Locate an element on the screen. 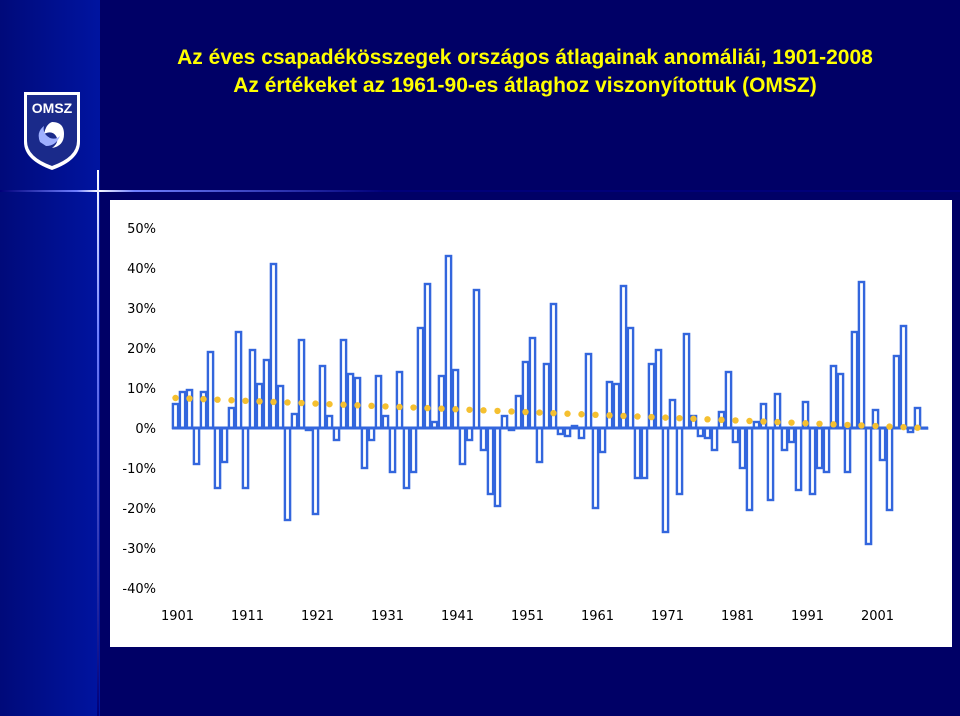 The image size is (960, 716). y-tick-label: 40% is located at coordinates (141, 269).